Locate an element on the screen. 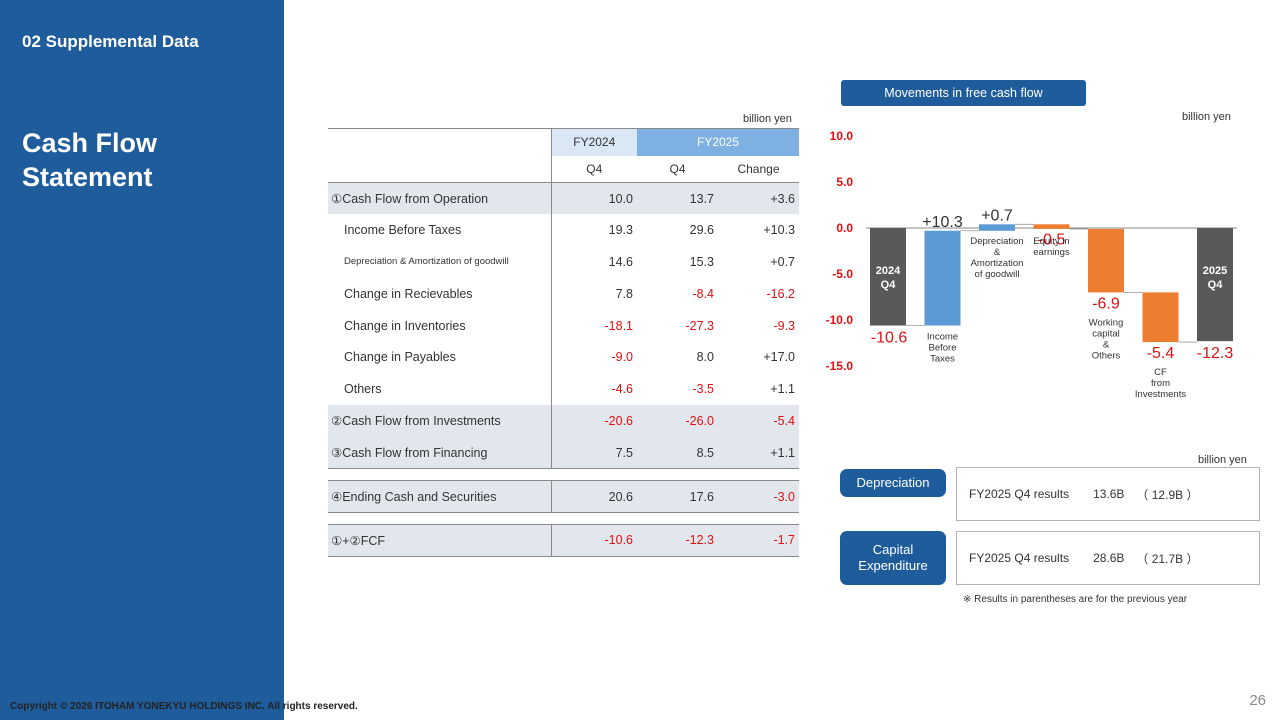 Image resolution: width=1280 pixels, height=720 pixels. row-label: Income Before Taxes is located at coordinates (440, 230).